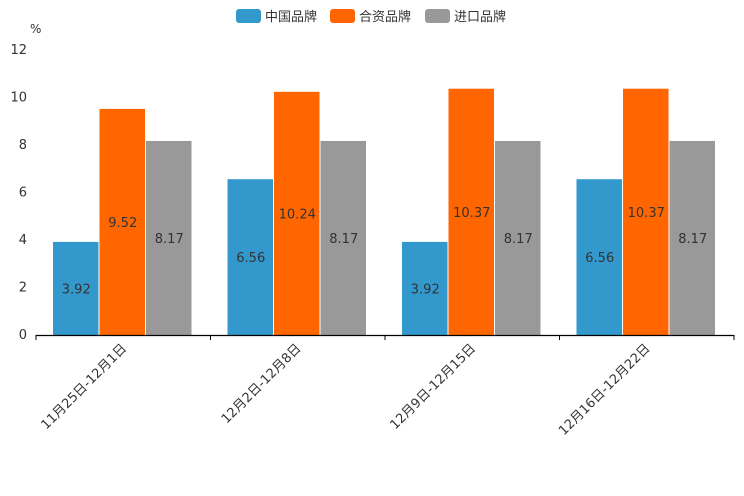 Image resolution: width=744 pixels, height=496 pixels. I want to click on y-tick-label: 2, so click(23, 288).